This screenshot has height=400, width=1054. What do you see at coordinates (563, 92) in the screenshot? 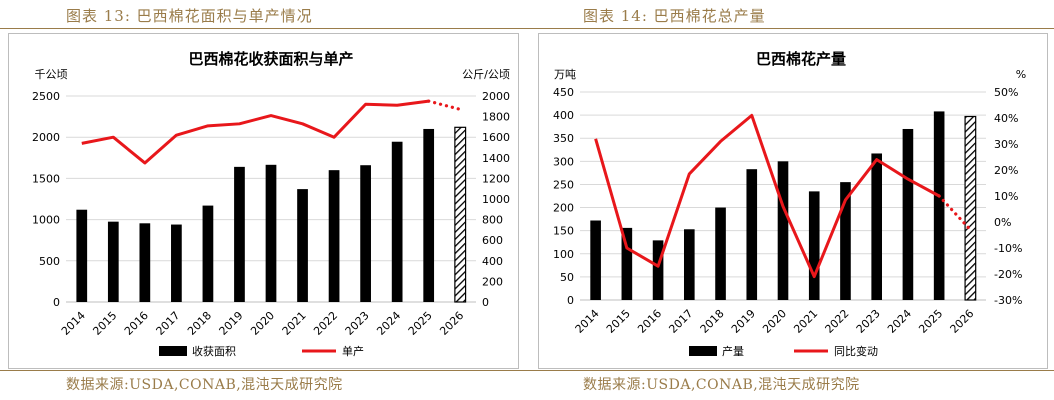
I see `left-axis-tick-label: 450` at bounding box center [563, 92].